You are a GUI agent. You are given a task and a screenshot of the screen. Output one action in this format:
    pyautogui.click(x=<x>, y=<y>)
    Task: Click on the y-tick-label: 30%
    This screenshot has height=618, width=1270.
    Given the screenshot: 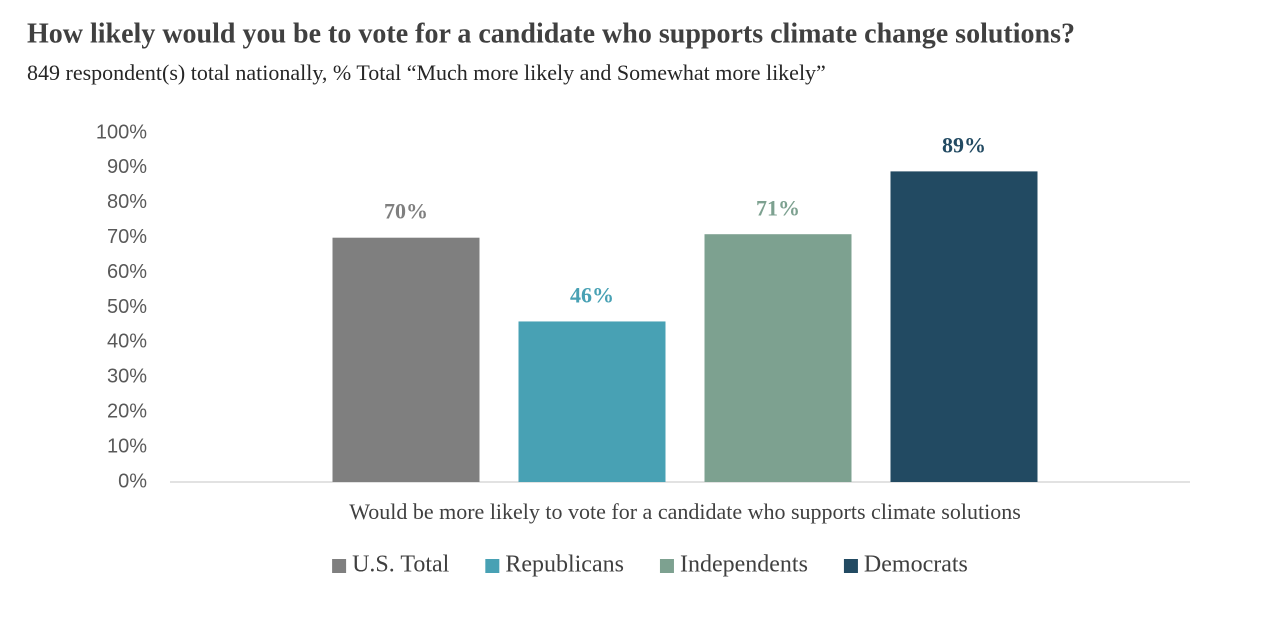 What is the action you would take?
    pyautogui.click(x=127, y=377)
    